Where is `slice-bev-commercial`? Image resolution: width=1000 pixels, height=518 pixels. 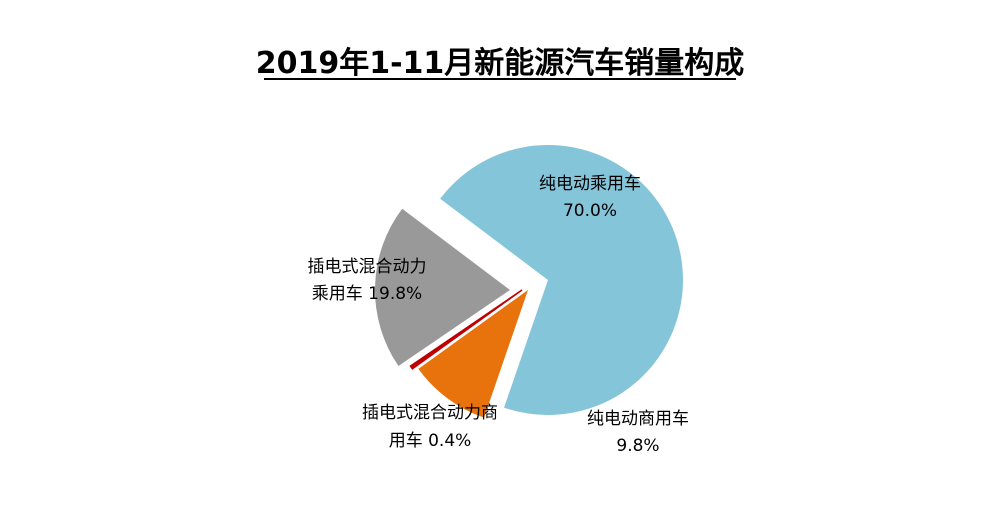 slice-bev-commercial is located at coordinates (473, 354).